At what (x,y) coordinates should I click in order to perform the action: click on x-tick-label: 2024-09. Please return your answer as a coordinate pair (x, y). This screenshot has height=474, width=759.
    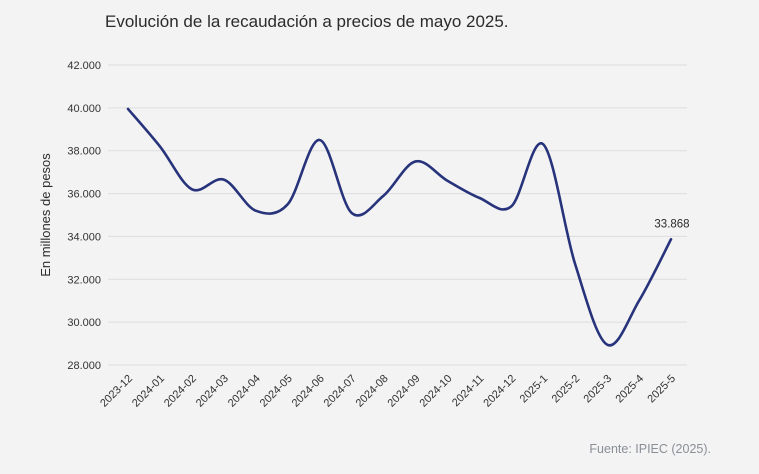
    Looking at the image, I should click on (404, 391).